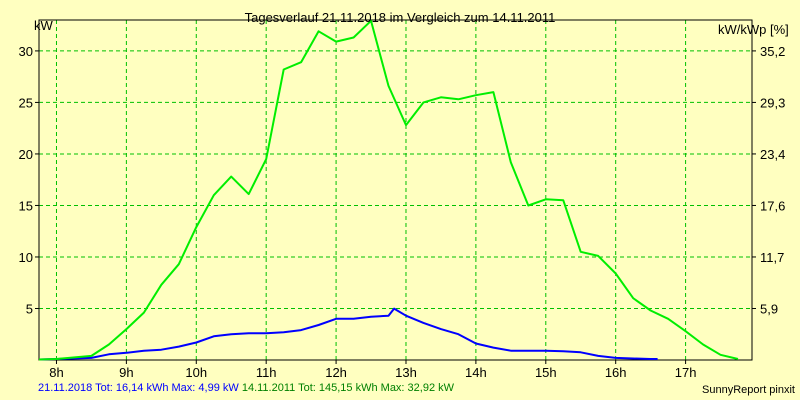 This screenshot has height=400, width=800. What do you see at coordinates (26, 51) in the screenshot?
I see `y-tick-label: 30` at bounding box center [26, 51].